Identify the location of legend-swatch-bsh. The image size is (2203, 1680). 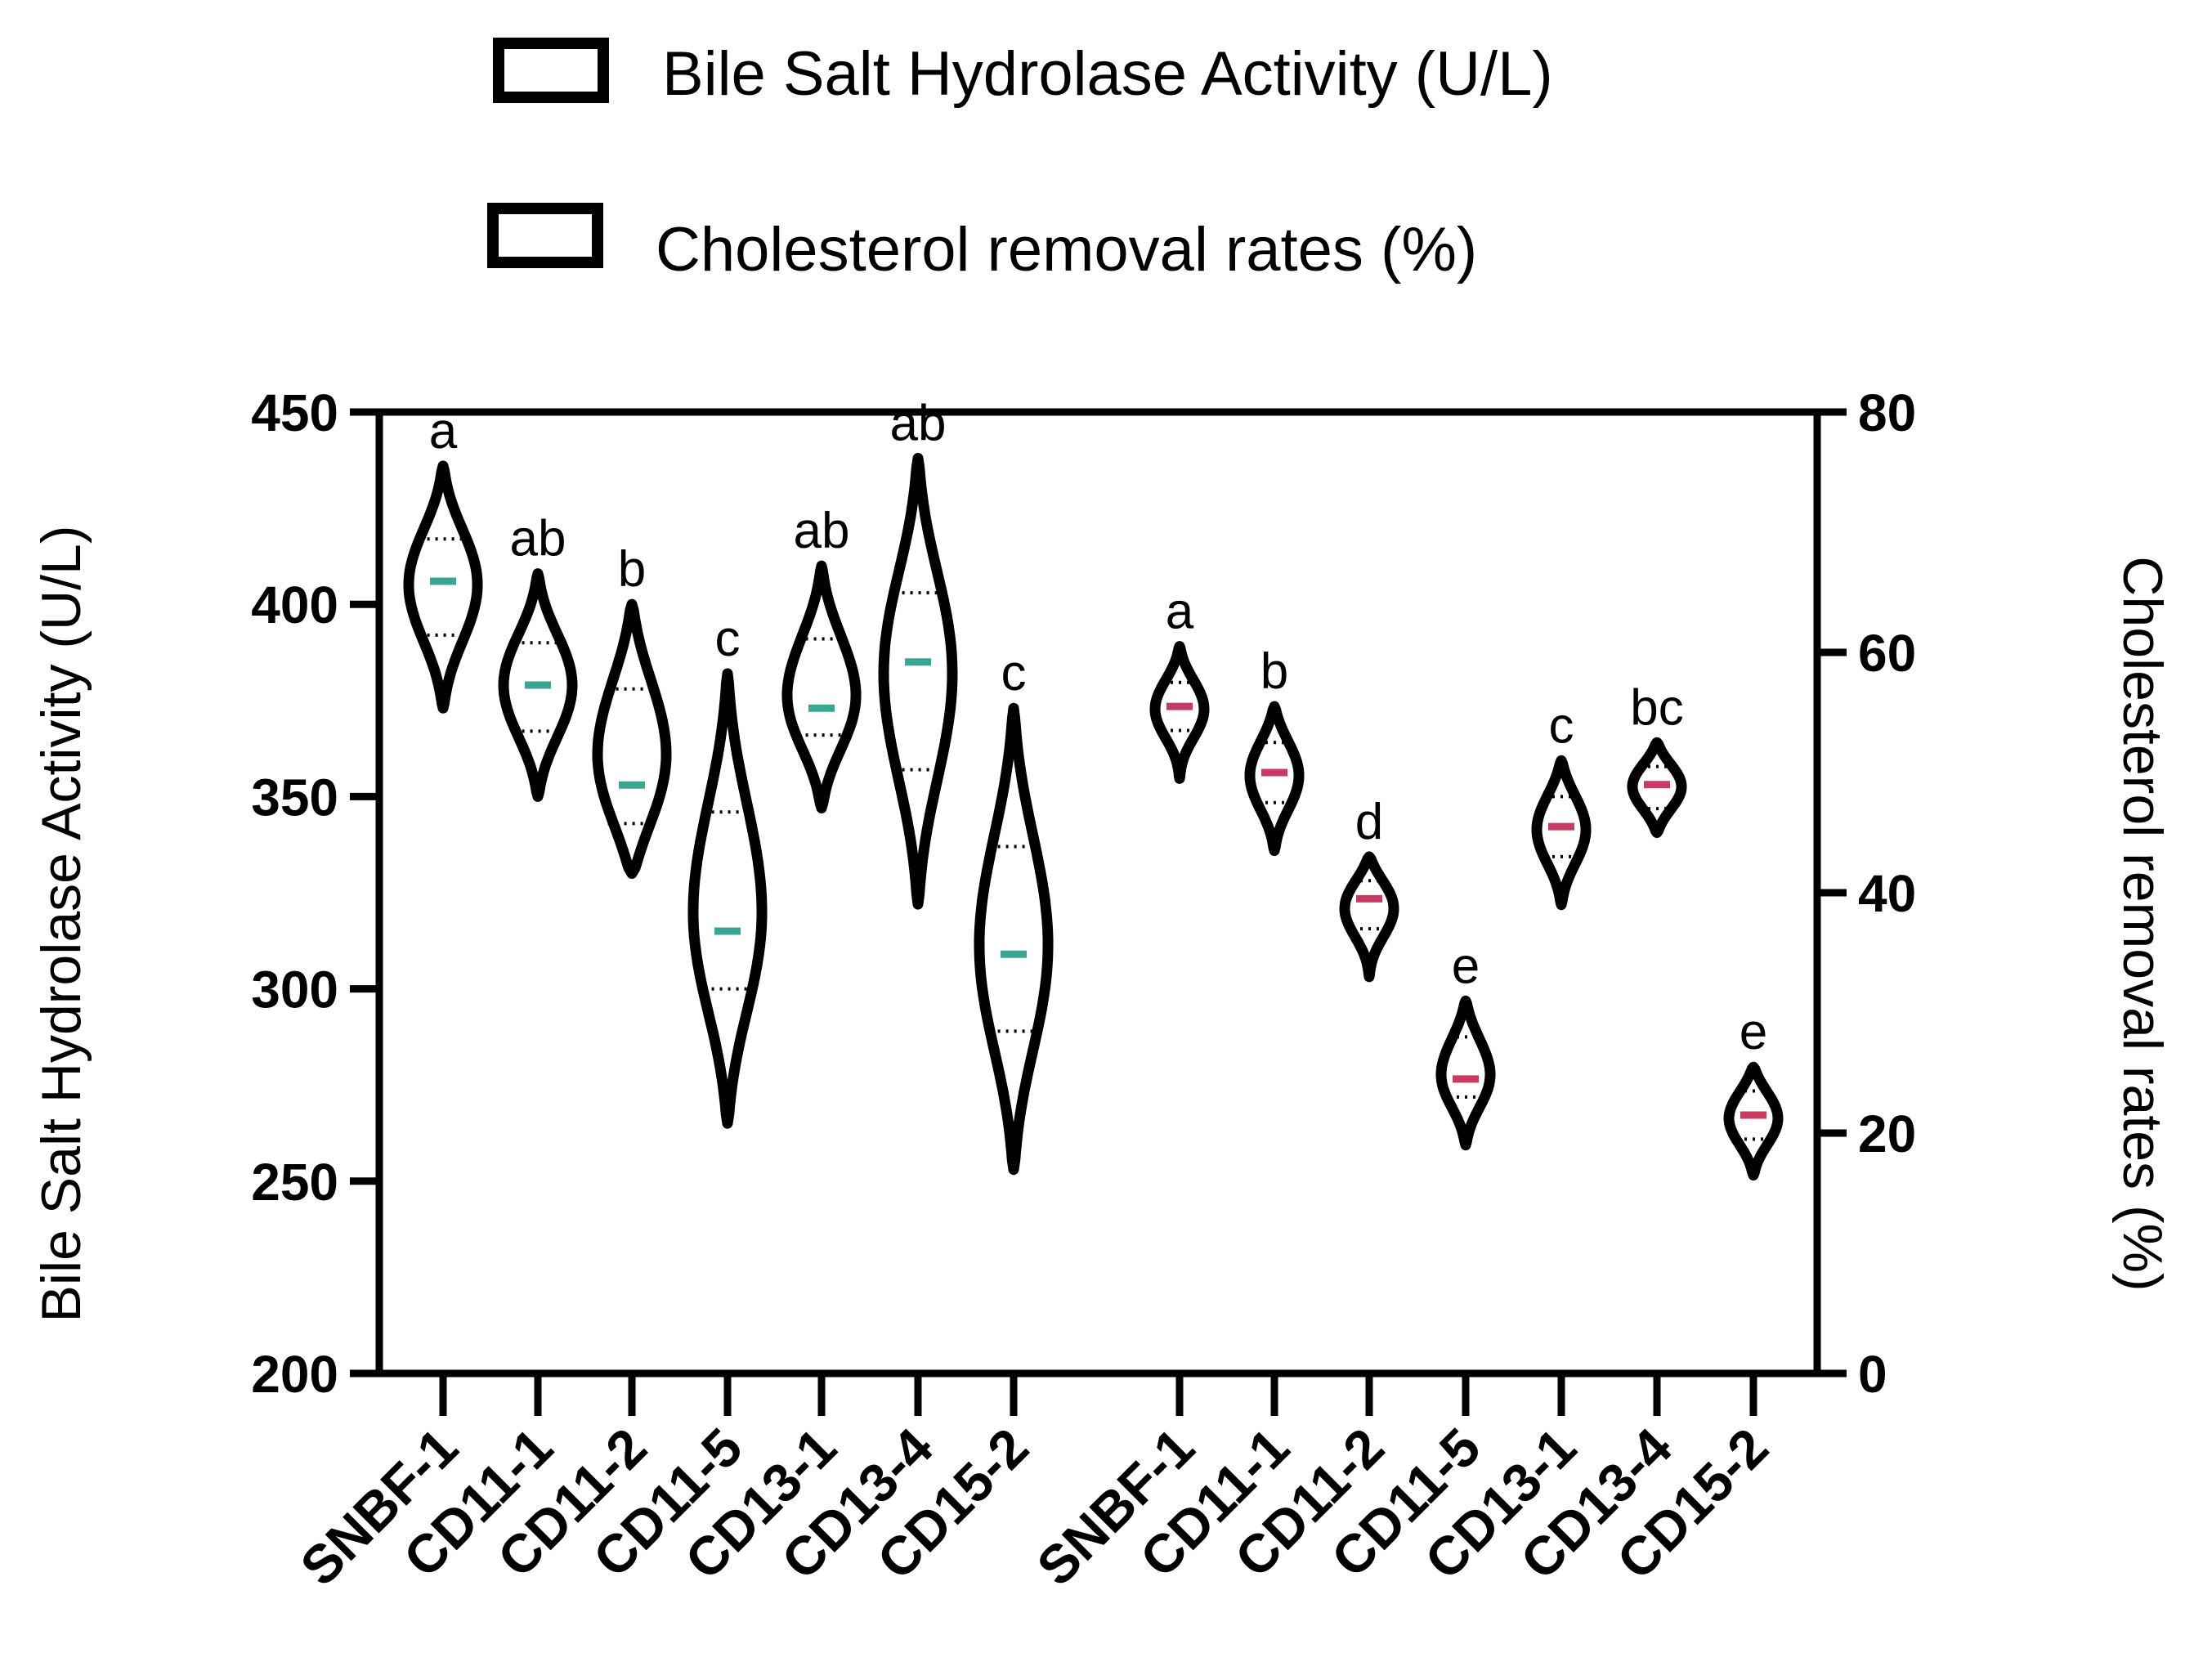
(551, 71).